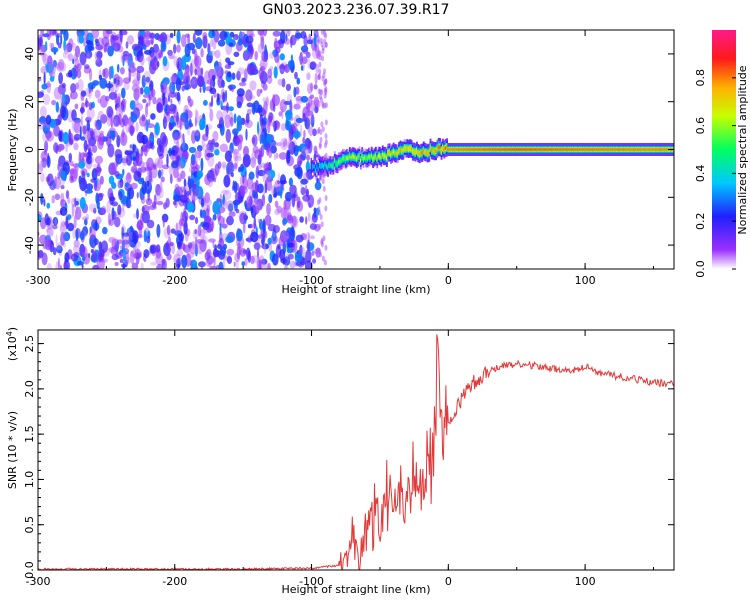 Image resolution: width=750 pixels, height=600 pixels. Describe the element at coordinates (29, 149) in the screenshot. I see `y-tick-label: 0` at that location.